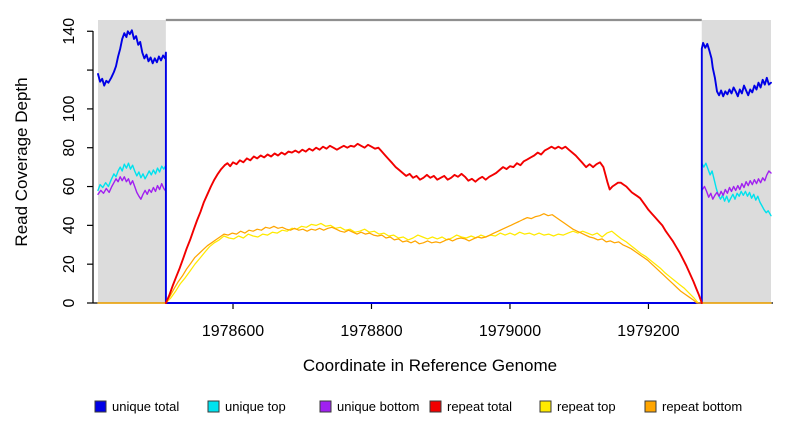 The image size is (792, 432). What do you see at coordinates (69, 31) in the screenshot?
I see `y-tick-label: 140` at bounding box center [69, 31].